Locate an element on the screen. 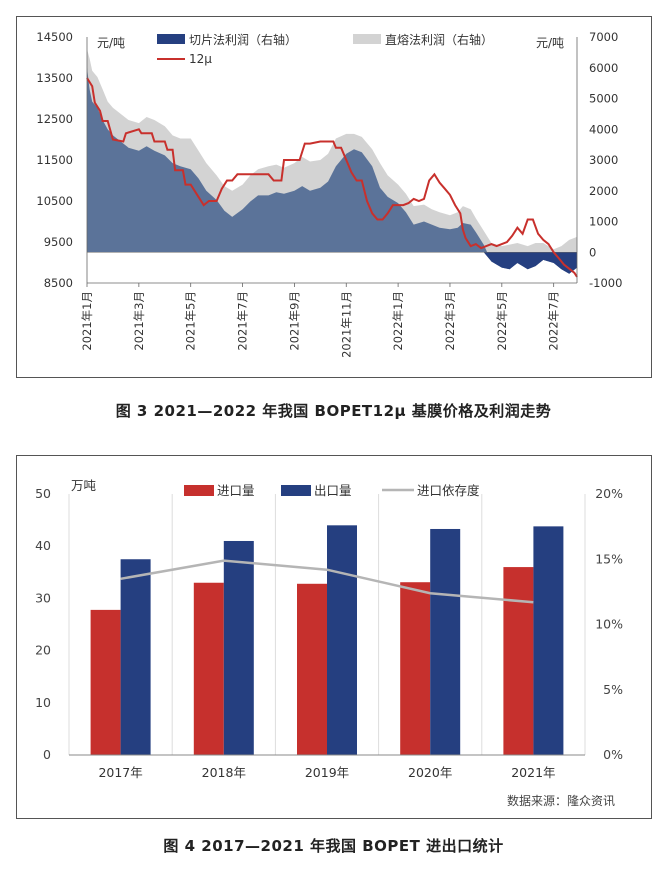  x-tick-label: 2021年3月 is located at coordinates (139, 321).